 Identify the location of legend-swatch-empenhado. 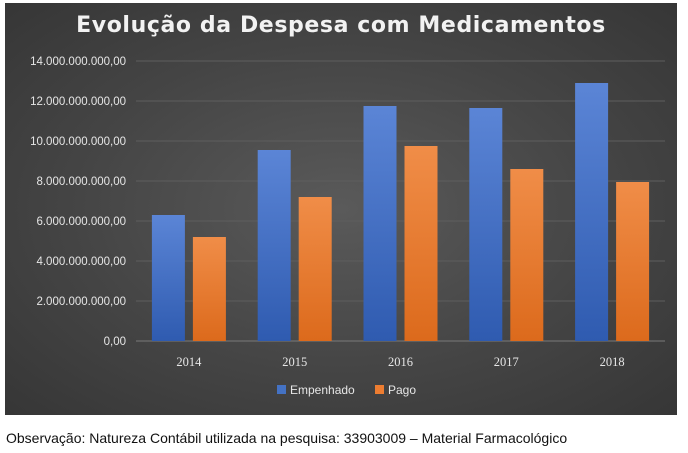
(281, 389).